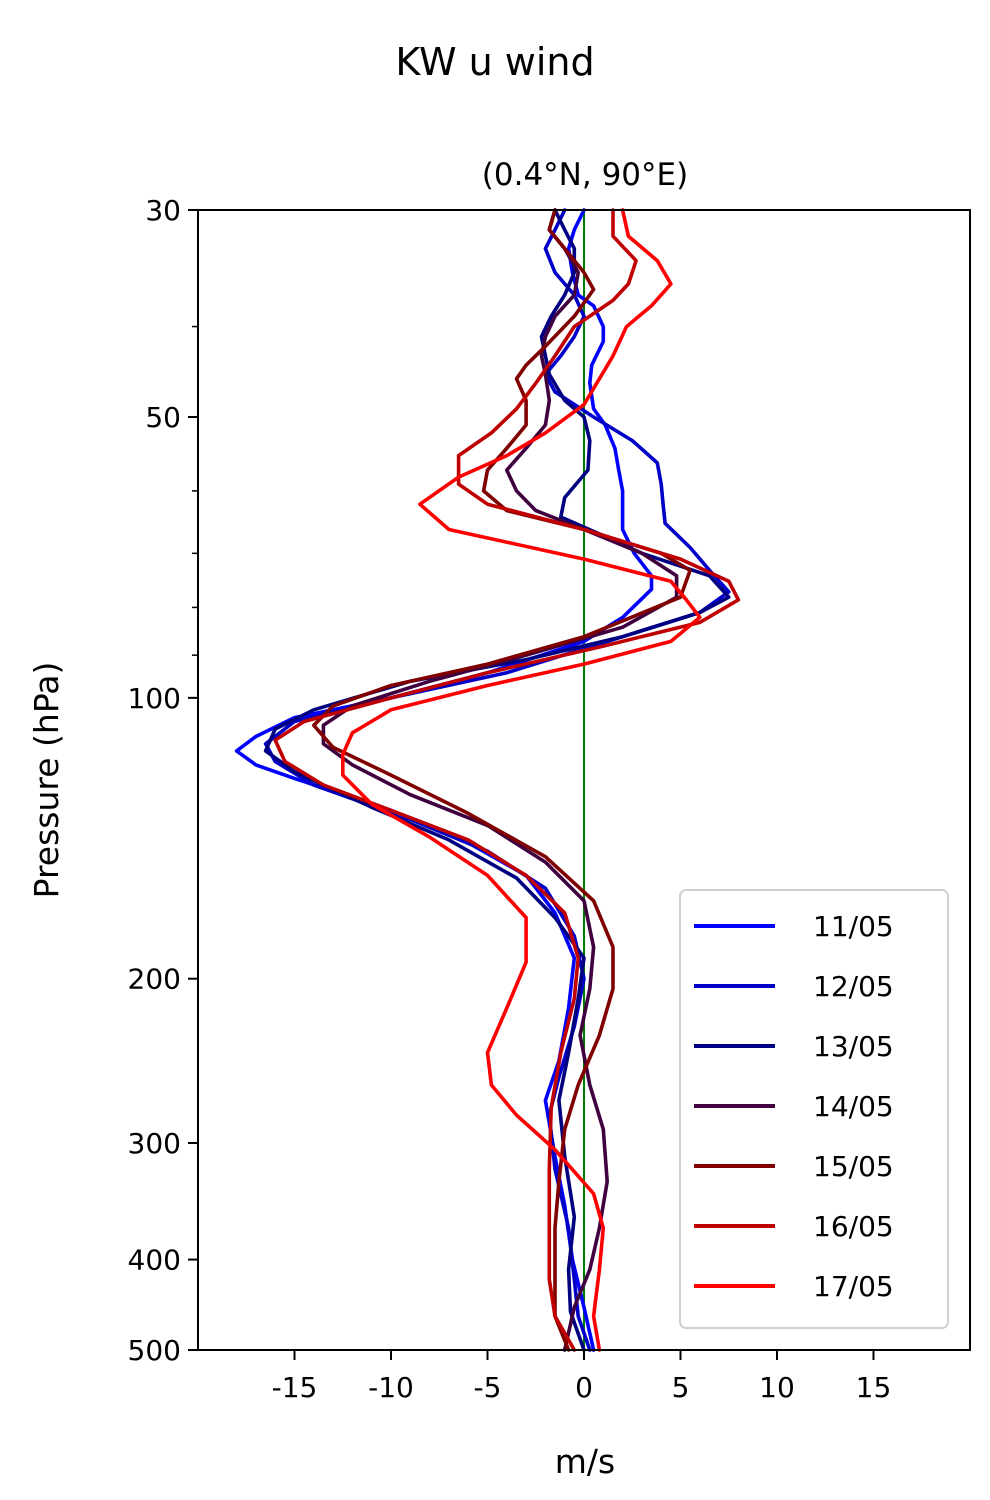 This screenshot has width=990, height=1500. Describe the element at coordinates (853, 986) in the screenshot. I see `legend-label-2: 12/05` at that location.